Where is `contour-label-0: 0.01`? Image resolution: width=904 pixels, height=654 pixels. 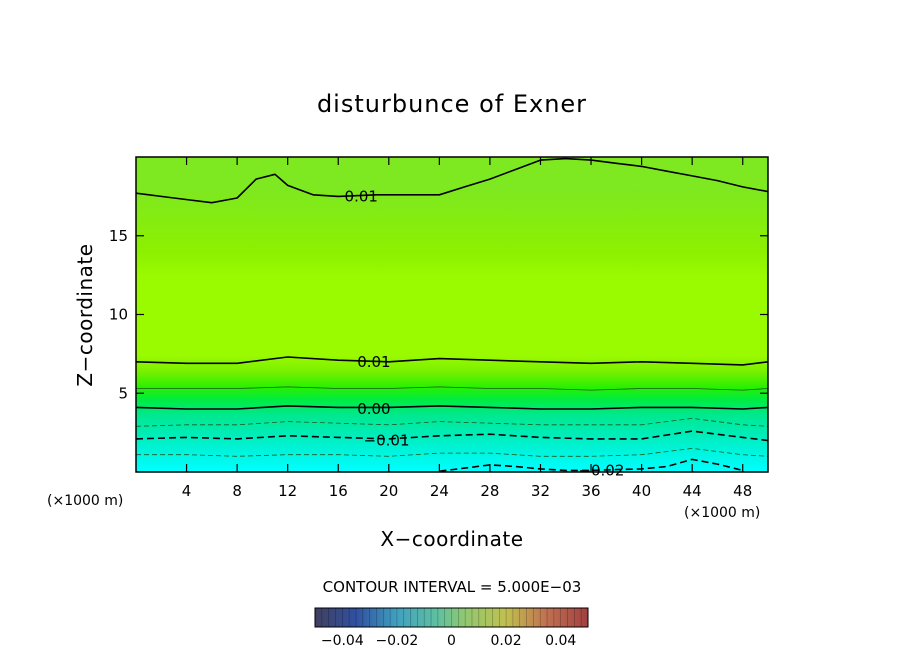 contour-label-0: 0.01 is located at coordinates (361, 196).